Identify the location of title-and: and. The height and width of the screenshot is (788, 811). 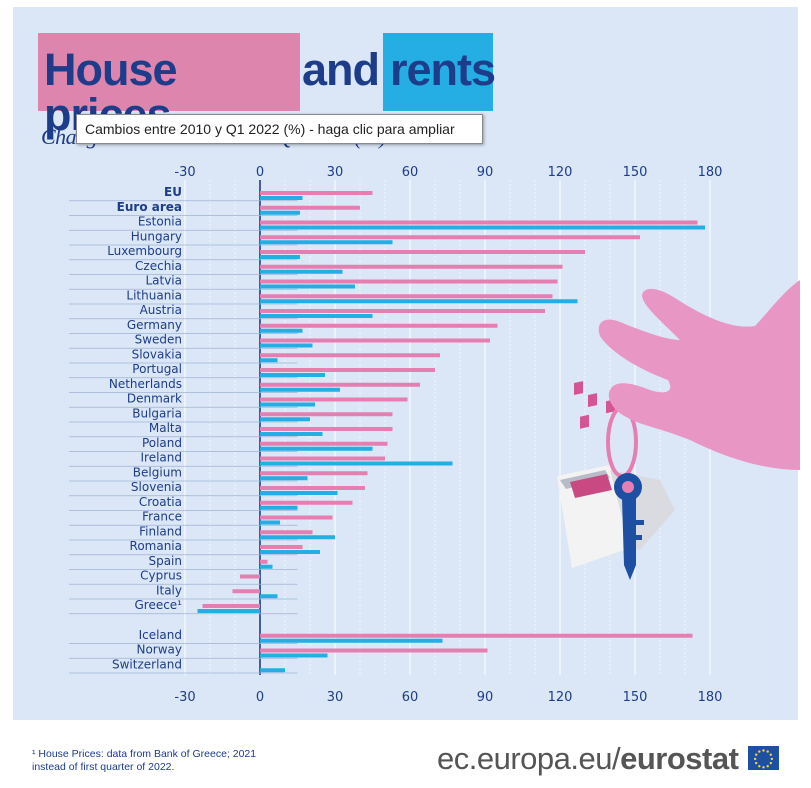
(341, 69).